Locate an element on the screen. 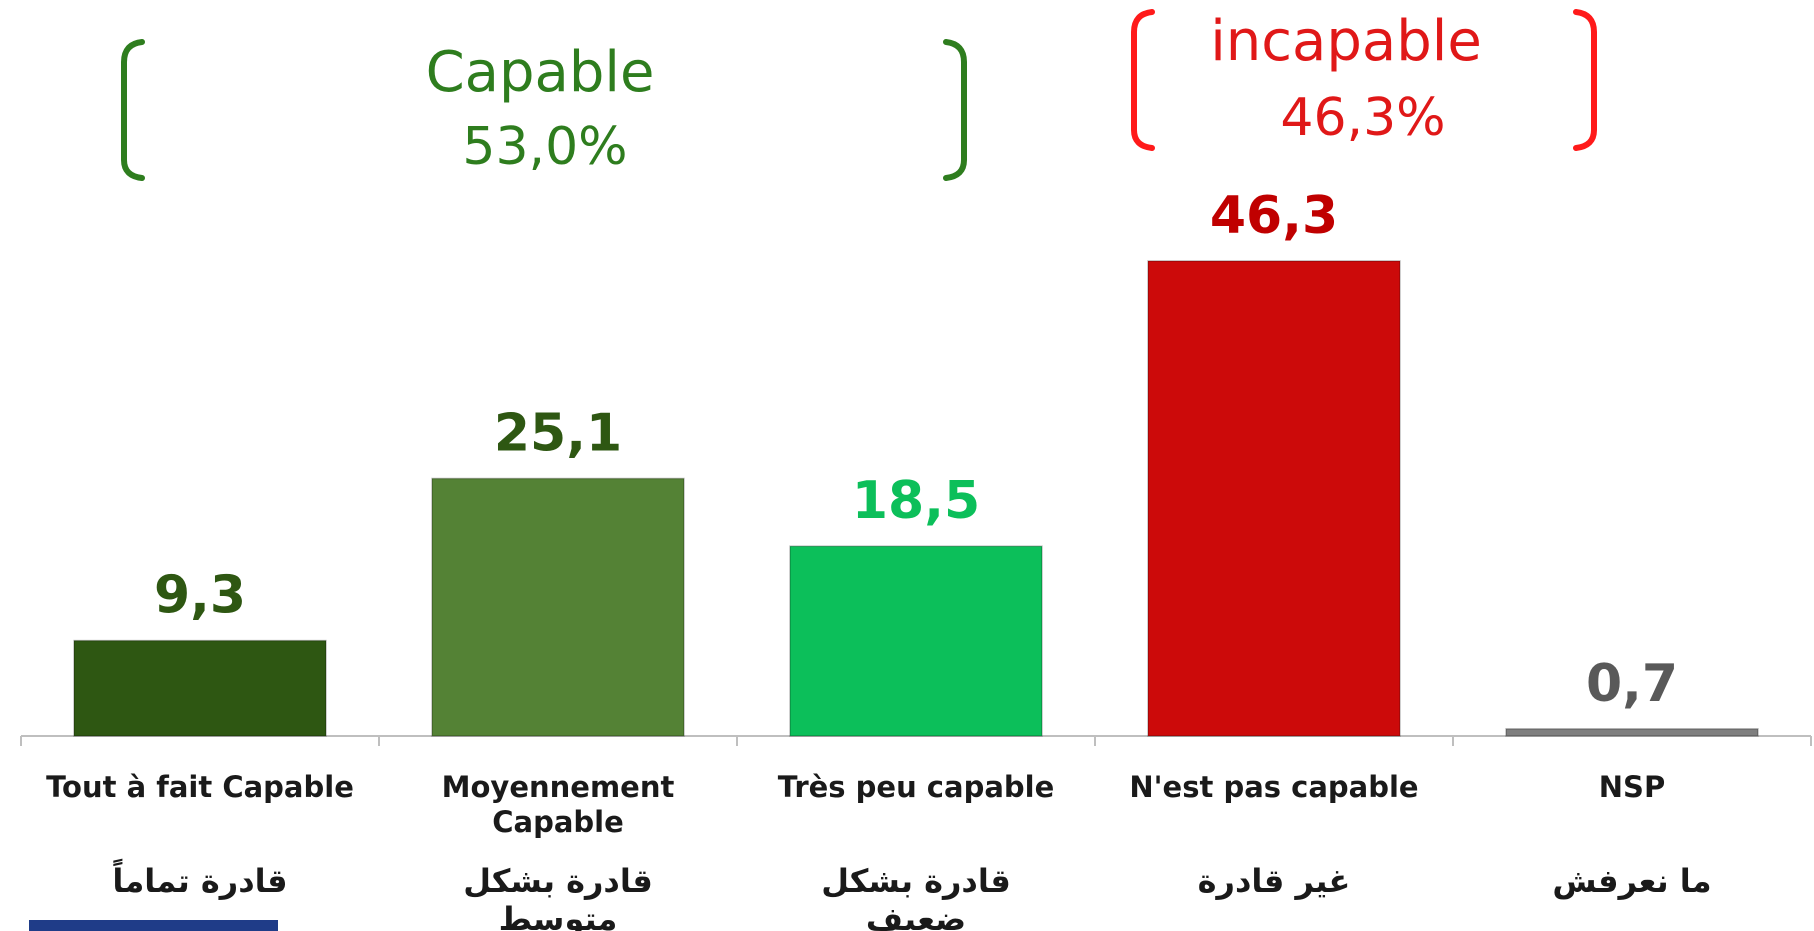  data-label: 9,3 is located at coordinates (200, 596).